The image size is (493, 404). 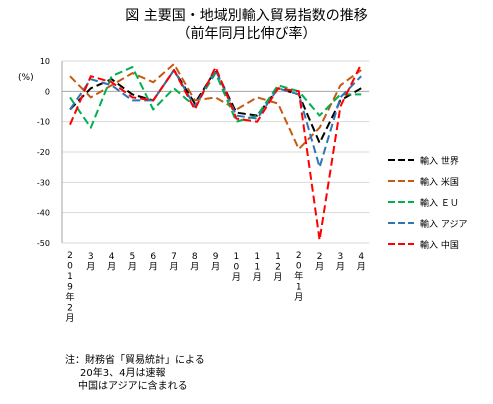 I want to click on x-tick-label: 6, so click(x=153, y=257).